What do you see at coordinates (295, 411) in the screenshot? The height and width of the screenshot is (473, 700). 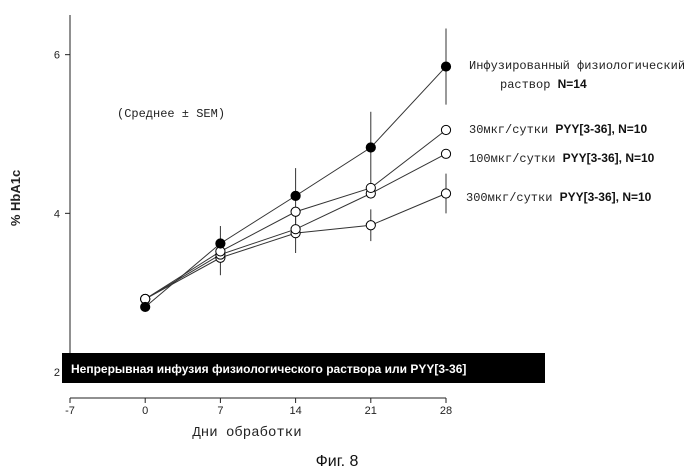 I see `x-tick-label: 14` at bounding box center [295, 411].